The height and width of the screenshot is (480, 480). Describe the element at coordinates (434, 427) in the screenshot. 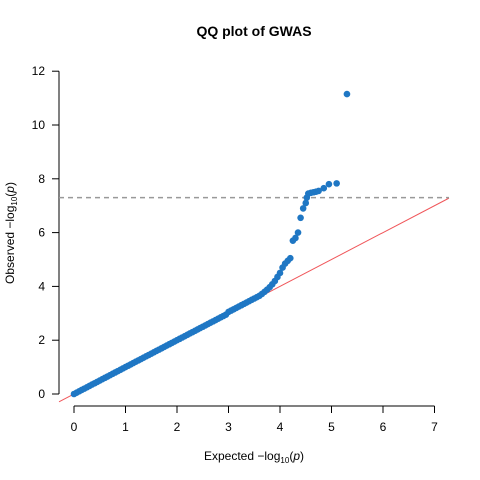

I see `x-tick-label: 7` at that location.